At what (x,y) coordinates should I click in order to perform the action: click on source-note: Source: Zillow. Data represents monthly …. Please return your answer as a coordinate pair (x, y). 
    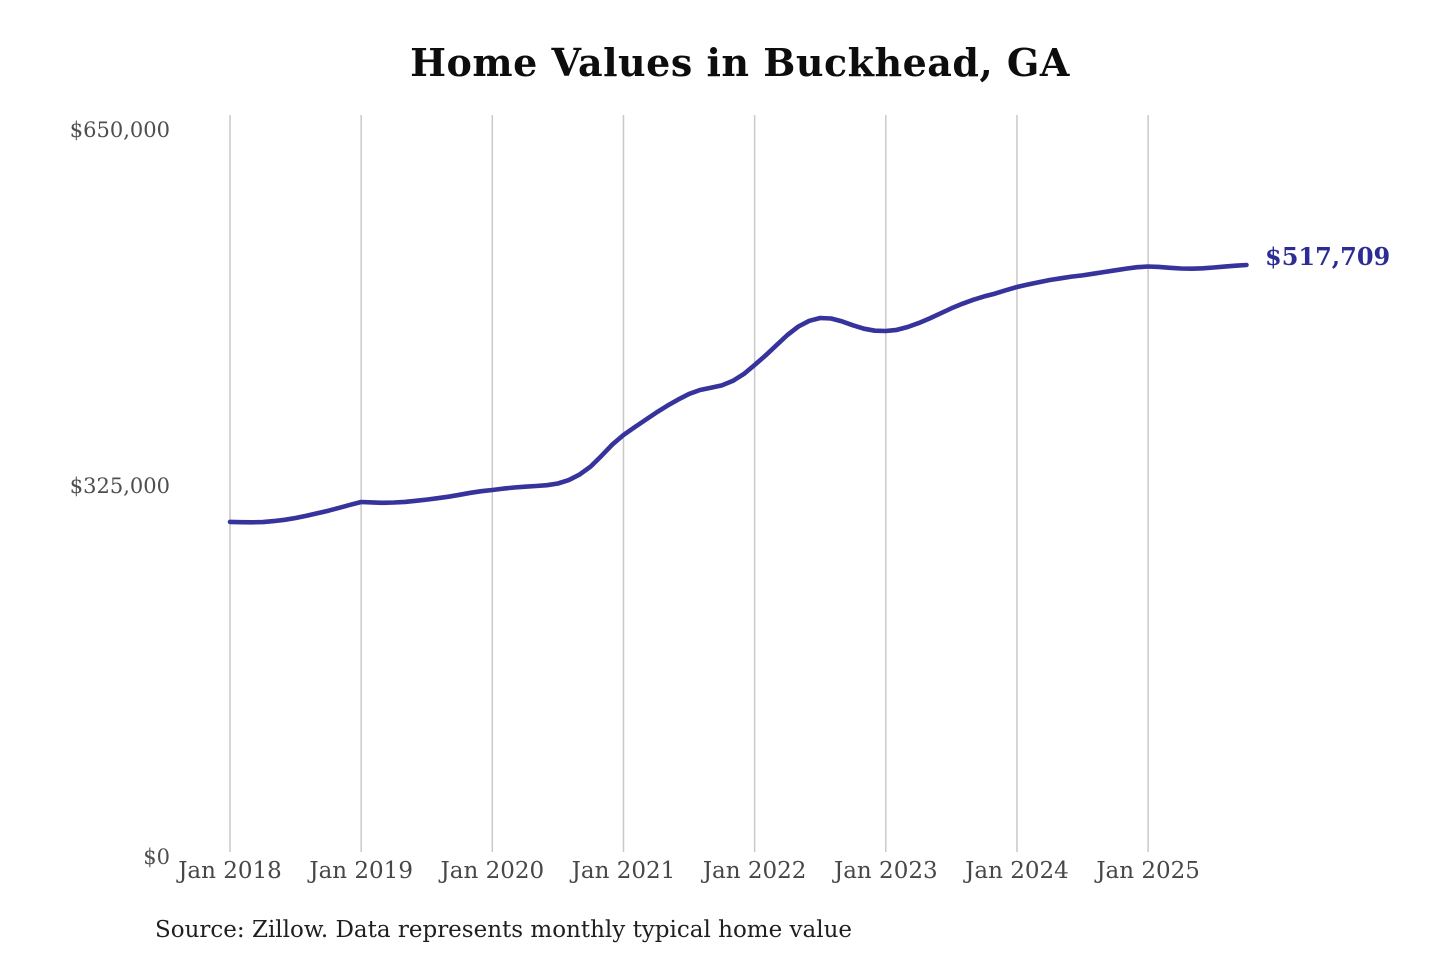
    Looking at the image, I should click on (504, 930).